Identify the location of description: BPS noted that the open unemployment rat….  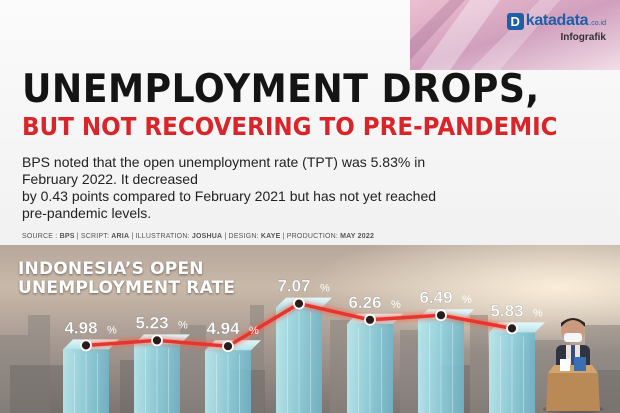
(267, 188).